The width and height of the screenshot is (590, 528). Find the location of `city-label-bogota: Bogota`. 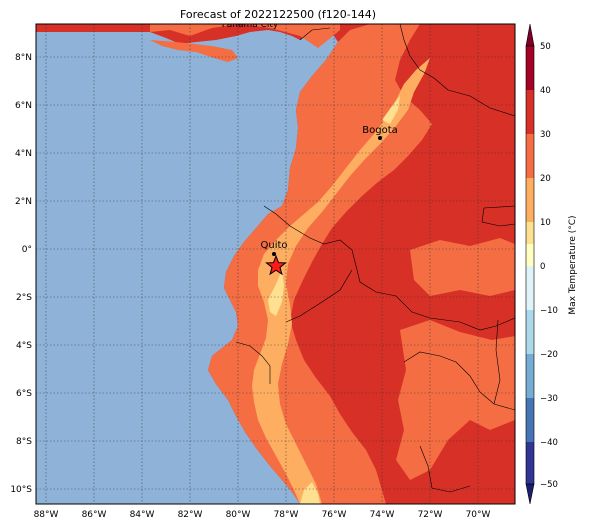

city-label-bogota: Bogota is located at coordinates (380, 130).